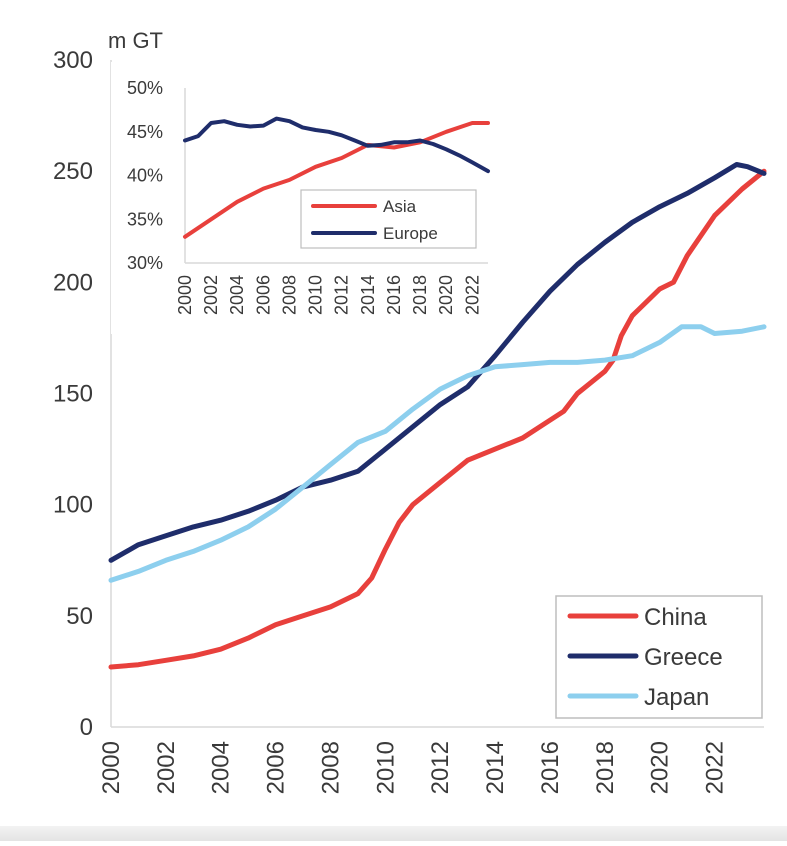 This screenshot has width=787, height=846. Describe the element at coordinates (410, 233) in the screenshot. I see `legend-label-europe: Europe` at that location.